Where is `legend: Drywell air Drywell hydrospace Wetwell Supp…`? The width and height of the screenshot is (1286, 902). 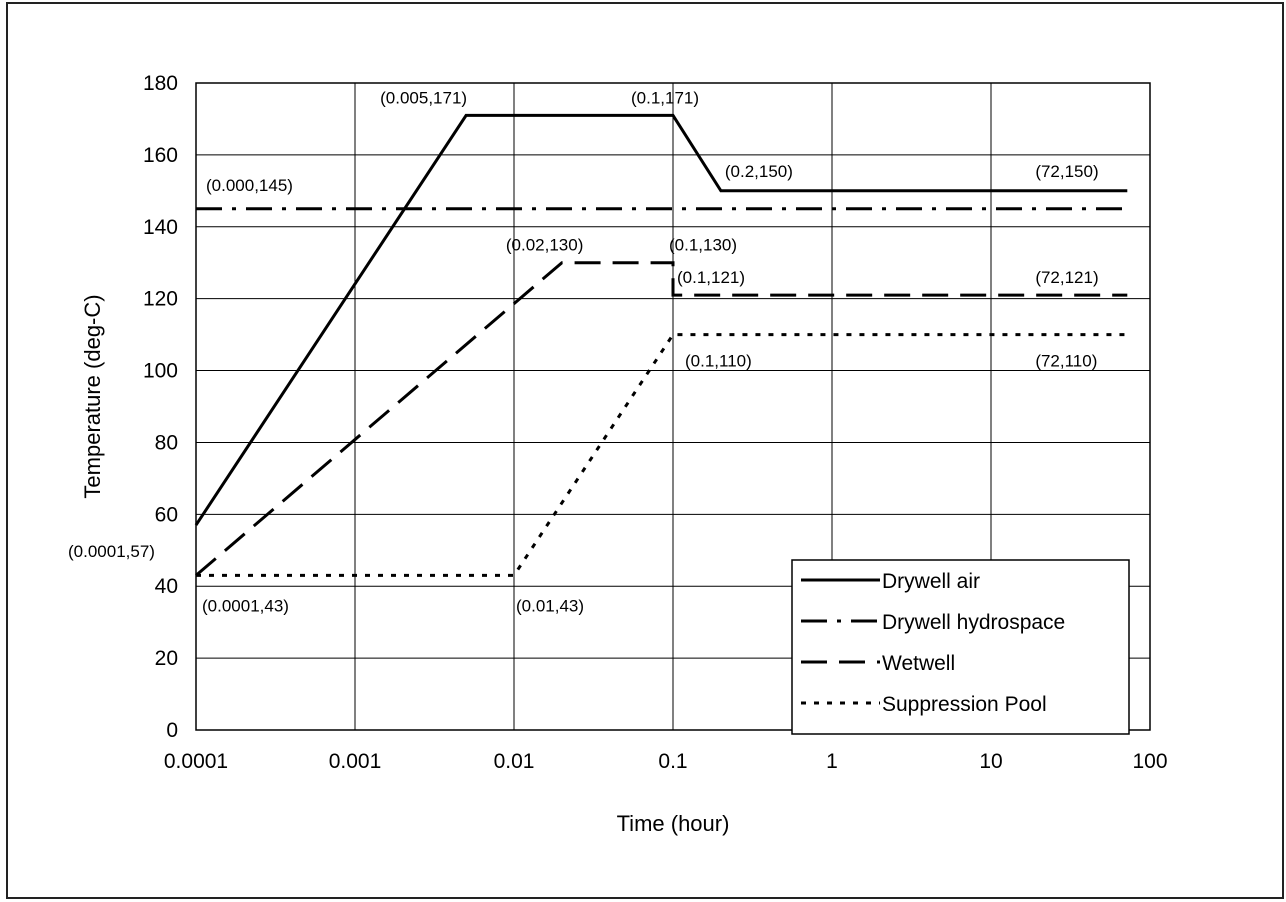 legend: Drywell air Drywell hydrospace Wetwell Supp… is located at coordinates (960, 647).